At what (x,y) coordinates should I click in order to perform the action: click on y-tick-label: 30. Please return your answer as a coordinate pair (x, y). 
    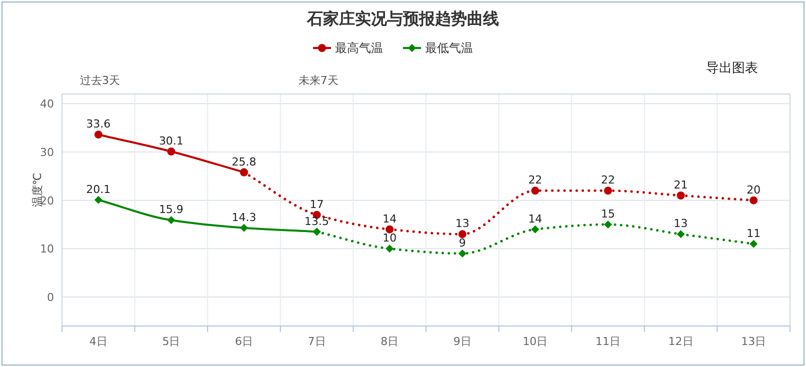
    Looking at the image, I should click on (47, 152).